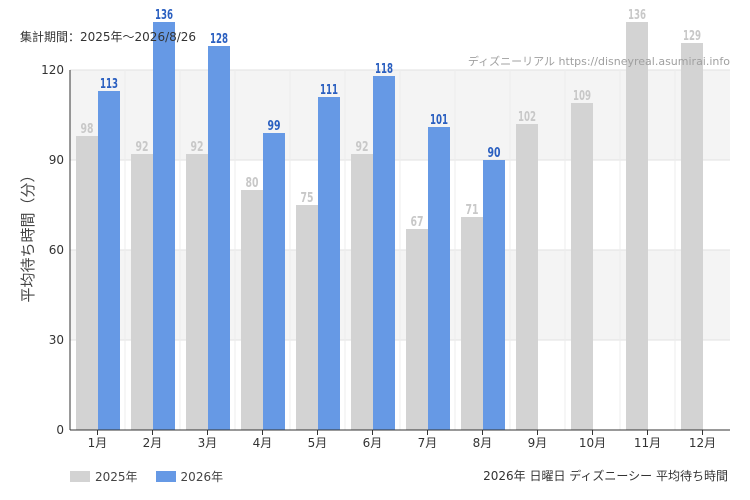 This screenshot has width=750, height=500. What do you see at coordinates (108, 37) in the screenshot?
I see `period-label: 集計期間：2025年～2026/8/26` at bounding box center [108, 37].